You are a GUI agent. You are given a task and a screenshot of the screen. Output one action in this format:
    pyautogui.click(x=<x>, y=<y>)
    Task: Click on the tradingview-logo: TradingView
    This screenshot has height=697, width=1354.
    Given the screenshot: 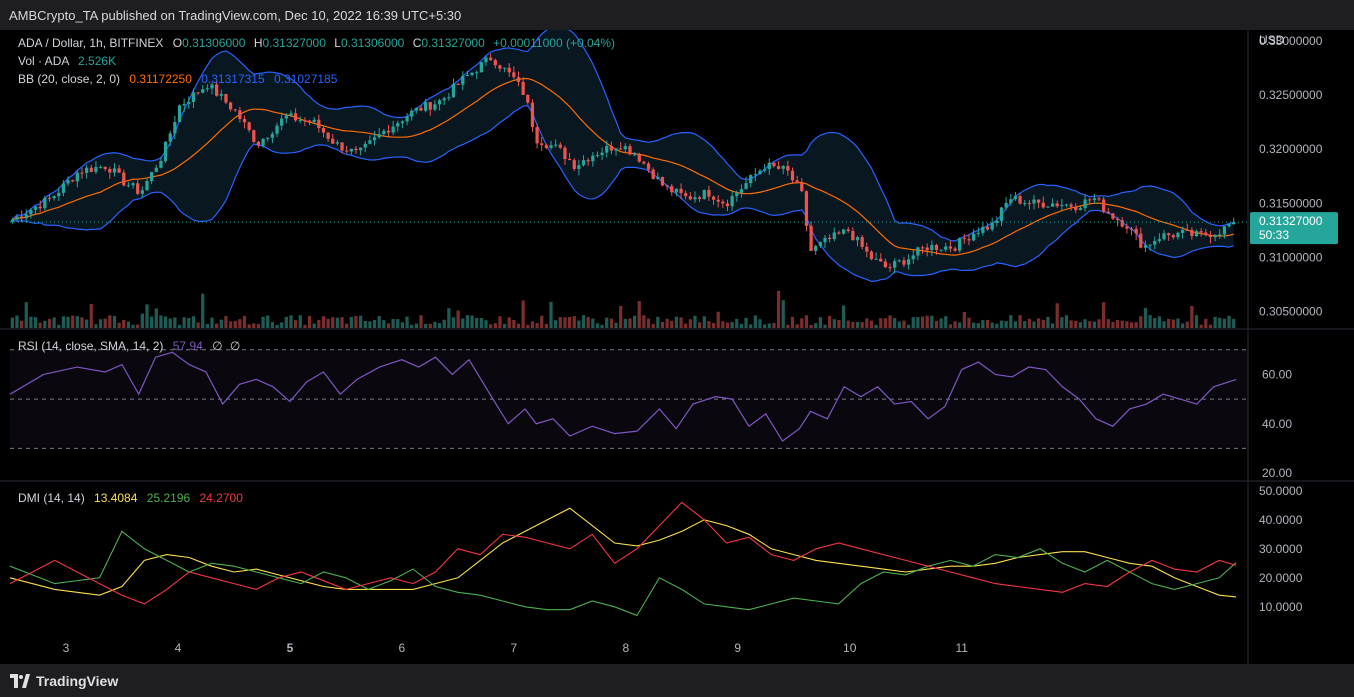 What is the action you would take?
    pyautogui.click(x=64, y=681)
    